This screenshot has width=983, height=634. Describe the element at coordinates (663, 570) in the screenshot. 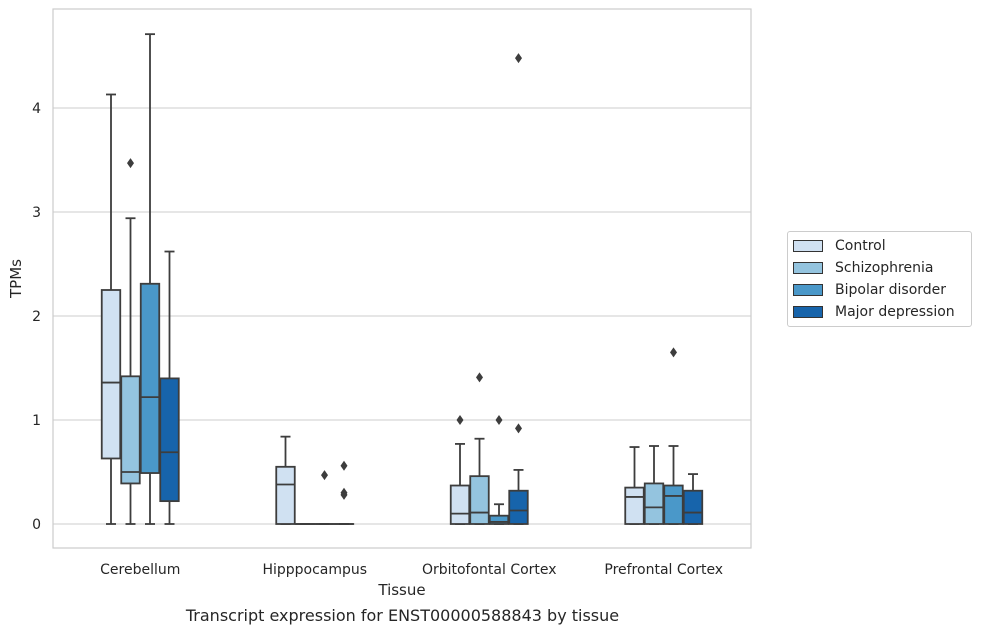

I see `x-tick-label: Prefrontal Cortex` at that location.